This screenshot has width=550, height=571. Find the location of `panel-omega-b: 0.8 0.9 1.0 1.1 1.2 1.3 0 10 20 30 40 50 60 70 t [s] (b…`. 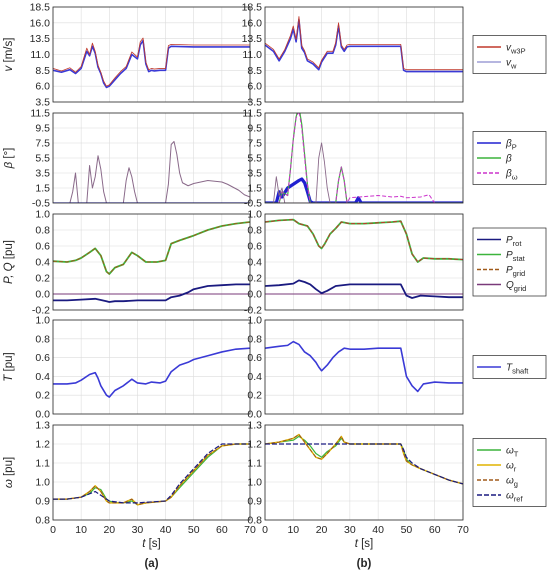

panel-omega-b: 0.8 0.9 1.0 1.1 1.2 1.3 0 10 20 30 40 50 60 70 t [s] (b… is located at coordinates (358, 495).